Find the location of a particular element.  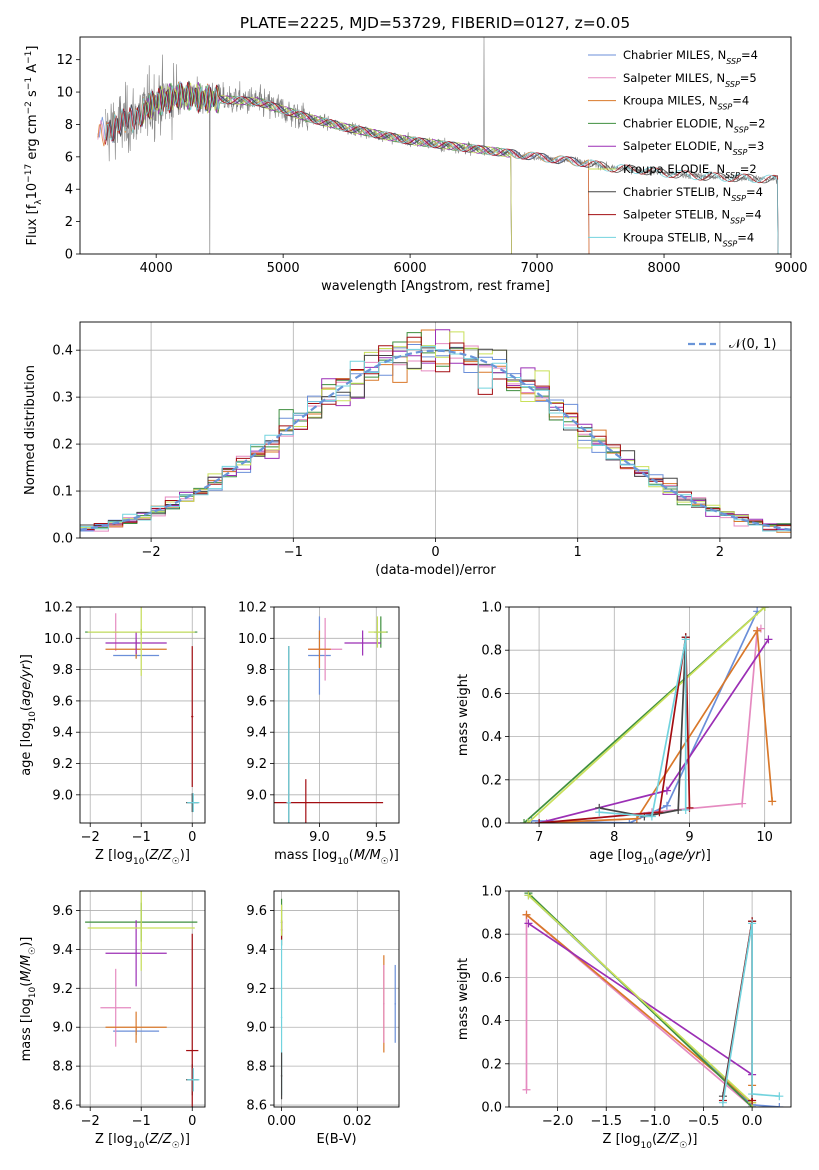

y-tick-label: 8 is located at coordinates (69, 125).